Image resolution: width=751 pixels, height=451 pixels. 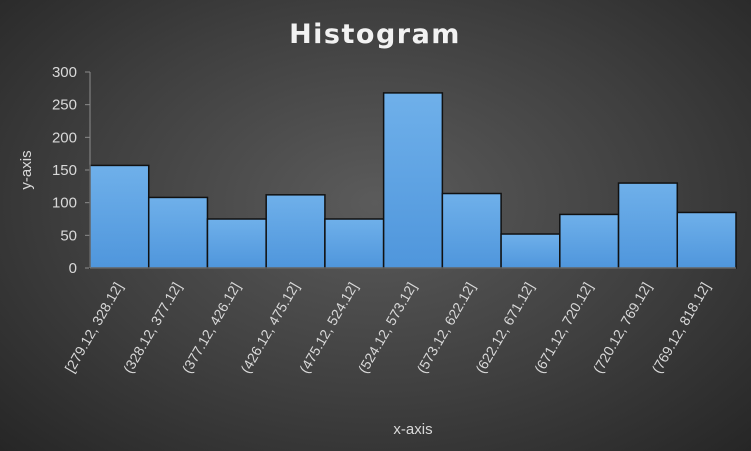 What do you see at coordinates (64, 72) in the screenshot?
I see `y-tick-label: 300` at bounding box center [64, 72].